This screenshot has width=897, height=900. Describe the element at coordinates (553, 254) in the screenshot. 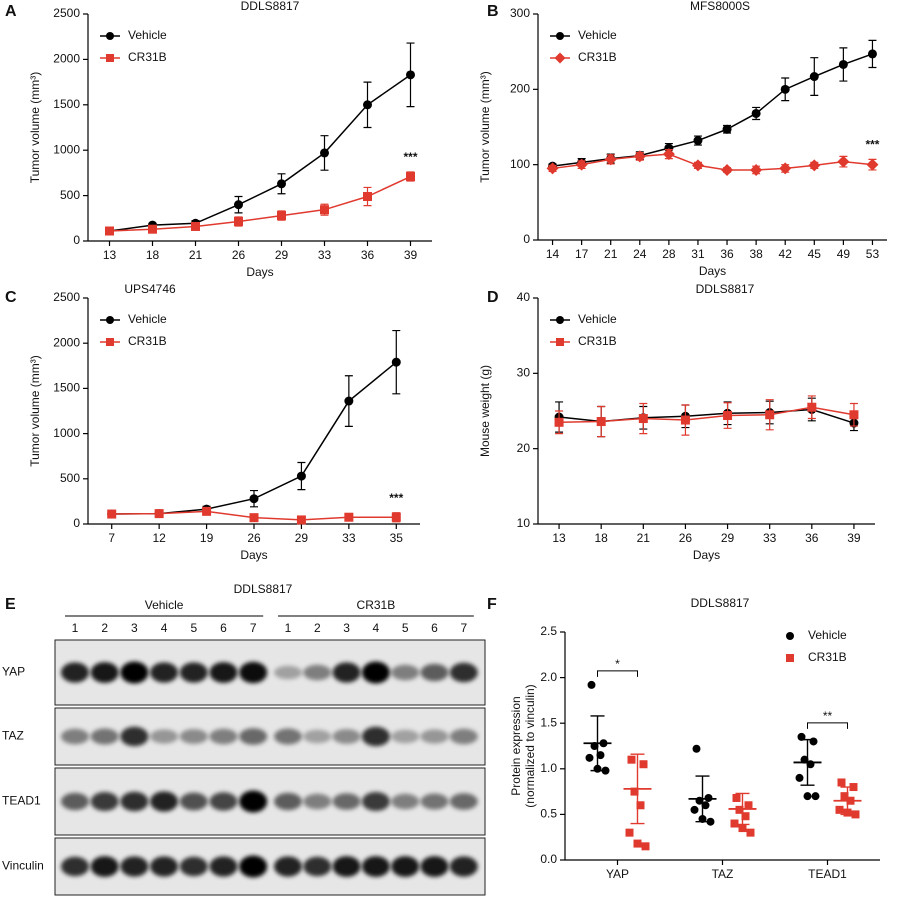

I see `x-tick-label: 14` at that location.